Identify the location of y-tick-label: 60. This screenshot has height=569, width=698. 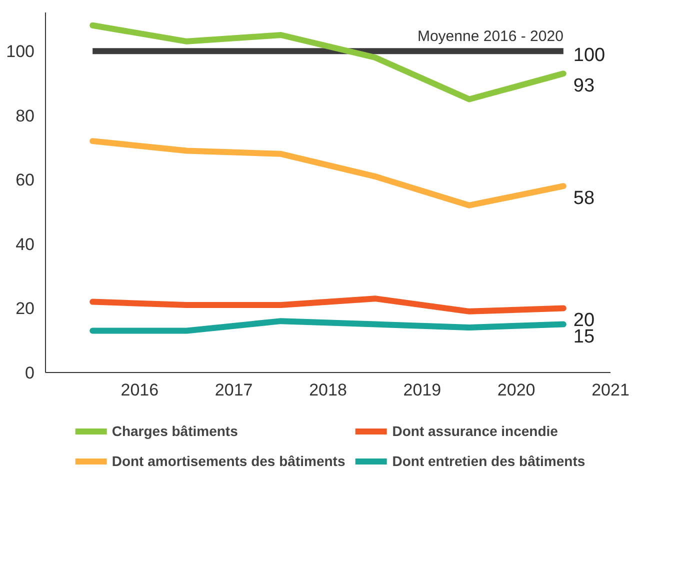
(25, 180).